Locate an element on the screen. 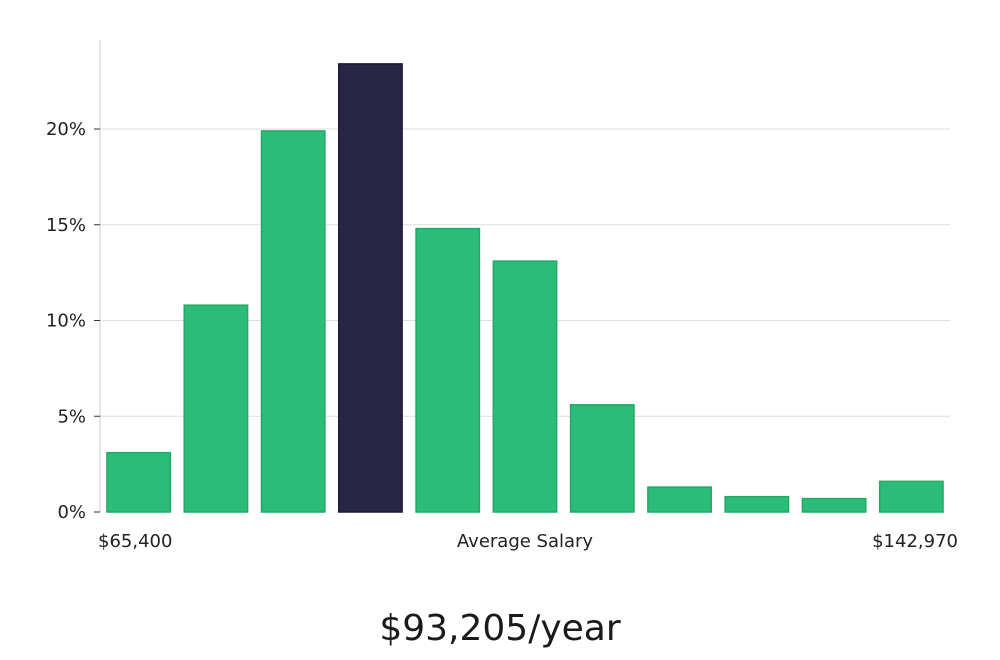 Image resolution: width=1000 pixels, height=660 pixels. x-axis-title: Average Salary is located at coordinates (525, 541).